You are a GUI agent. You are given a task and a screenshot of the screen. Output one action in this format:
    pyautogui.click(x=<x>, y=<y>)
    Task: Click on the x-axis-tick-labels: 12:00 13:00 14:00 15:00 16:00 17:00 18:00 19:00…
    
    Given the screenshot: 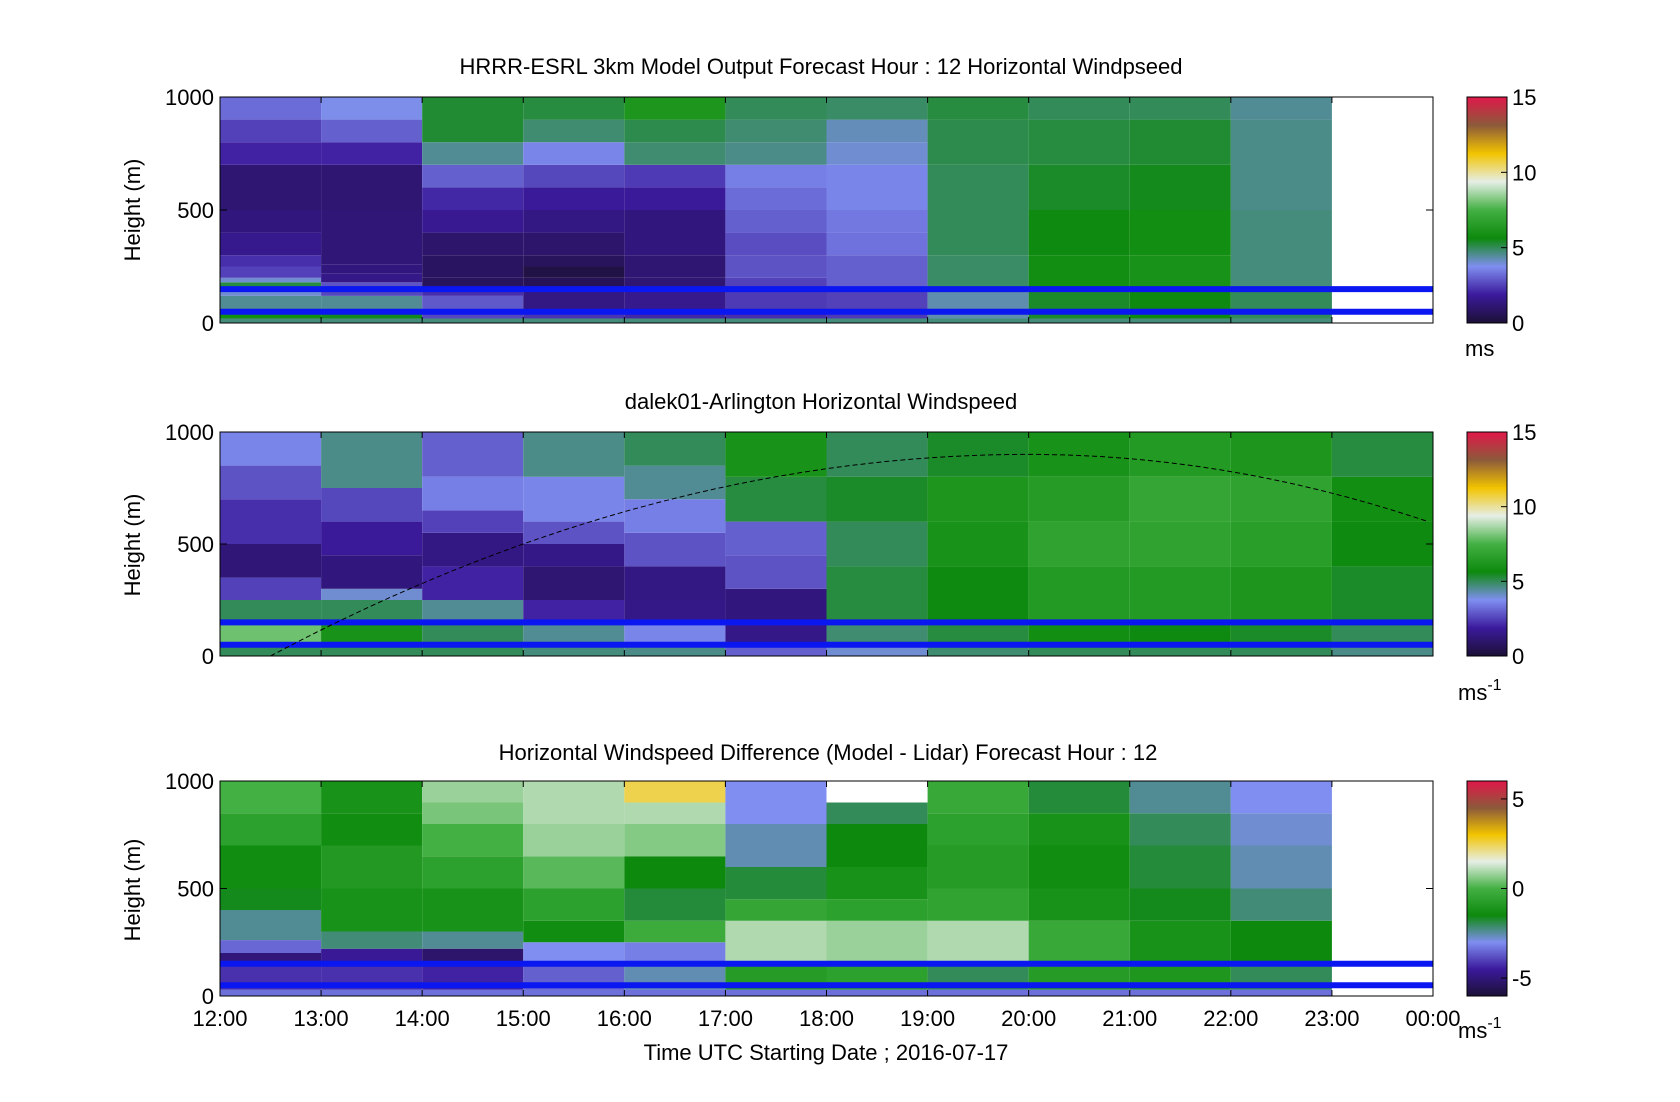 What is the action you would take?
    pyautogui.click(x=826, y=1018)
    